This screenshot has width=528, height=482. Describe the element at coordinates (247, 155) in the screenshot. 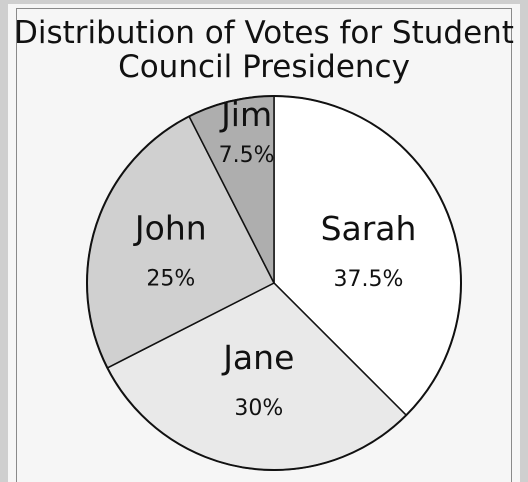

I see `slice-value-jim: 7.5%` at that location.